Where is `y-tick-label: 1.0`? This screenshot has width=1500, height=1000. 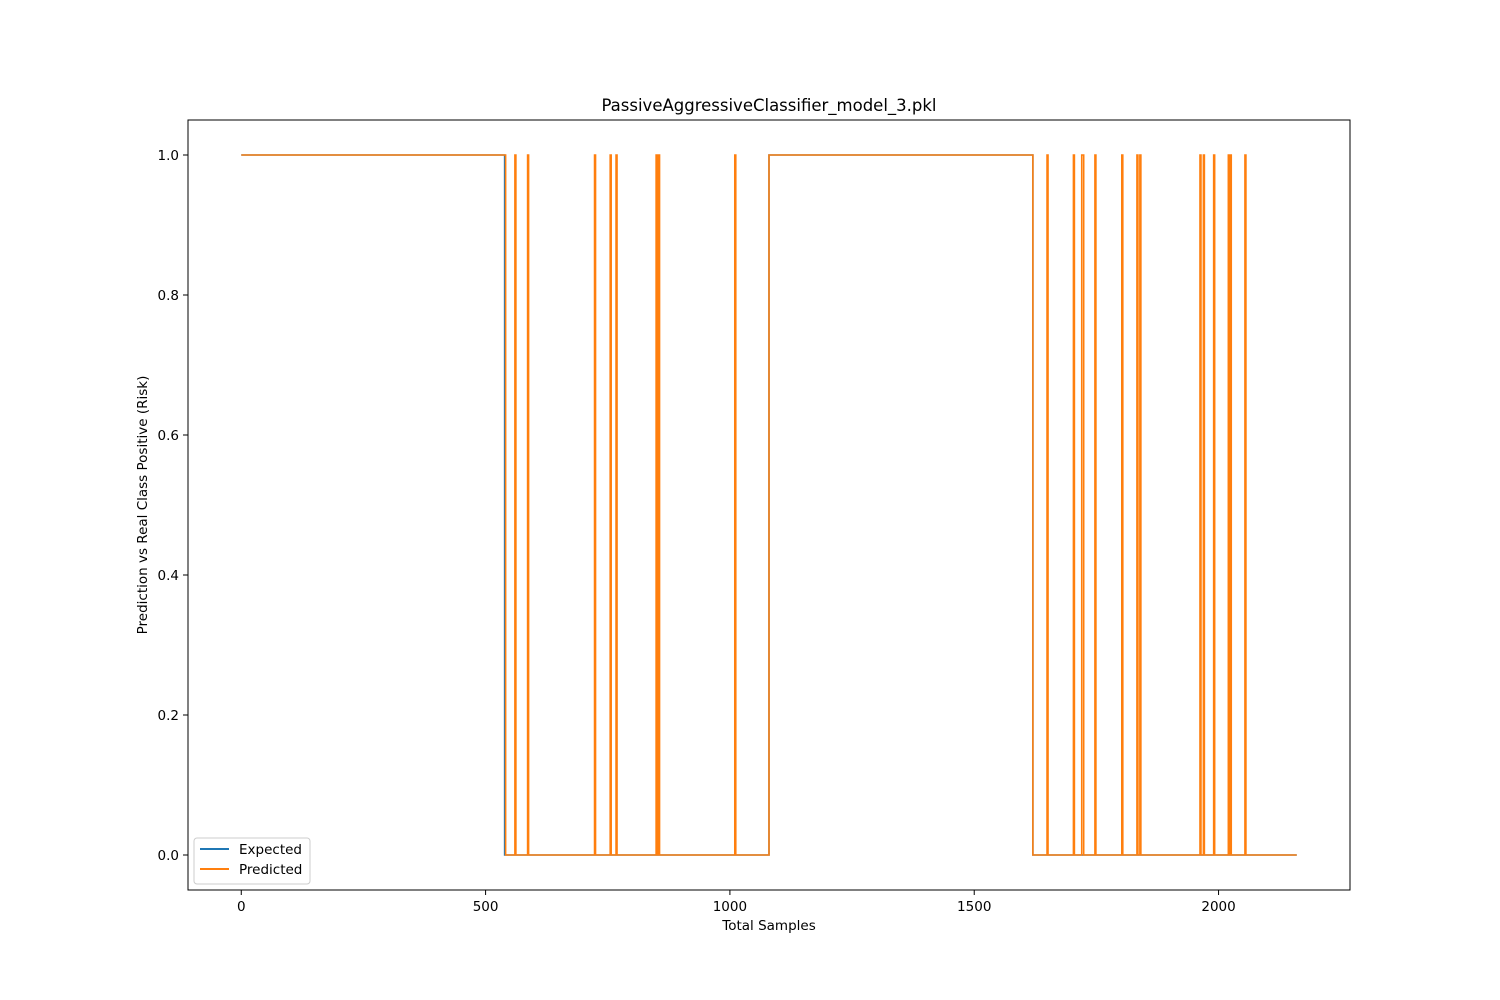
y-tick-label: 1.0 is located at coordinates (168, 156).